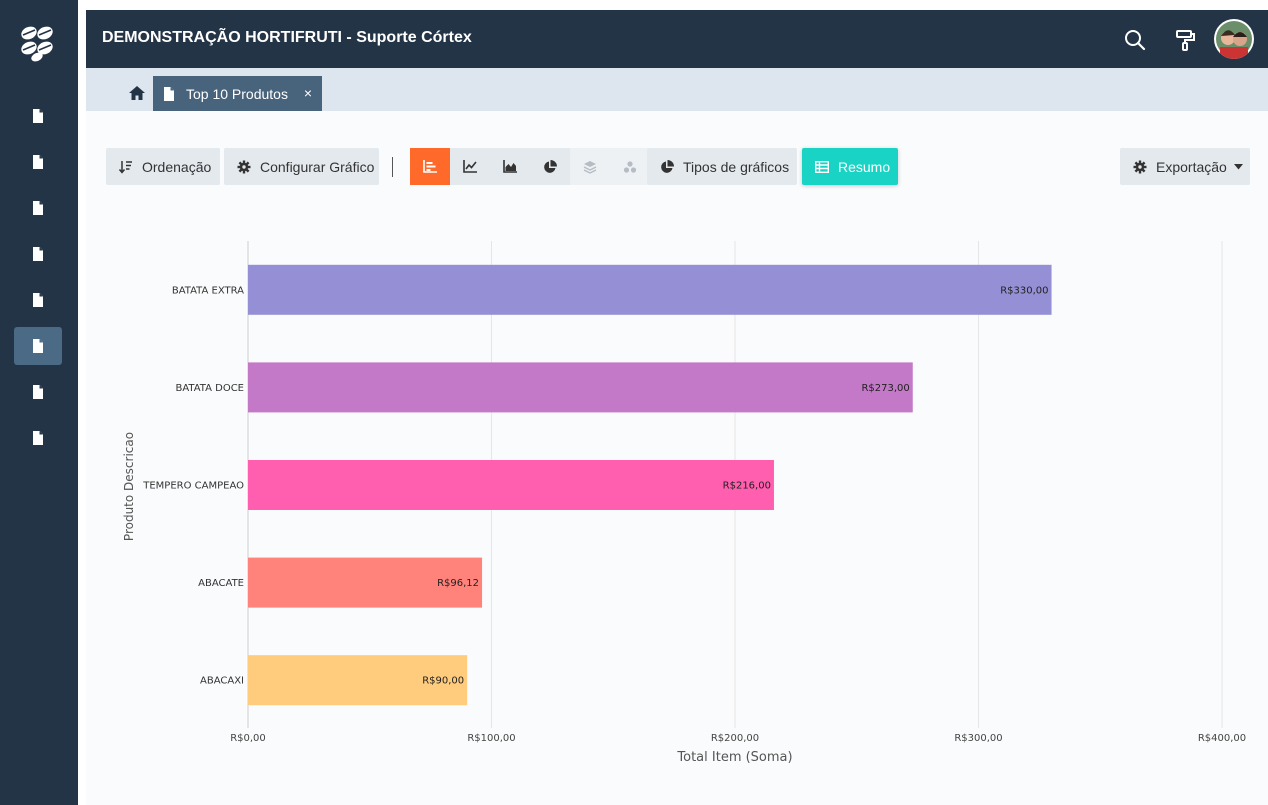  What do you see at coordinates (208, 290) in the screenshot?
I see `y-tick-label: BATATA EXTRA` at bounding box center [208, 290].